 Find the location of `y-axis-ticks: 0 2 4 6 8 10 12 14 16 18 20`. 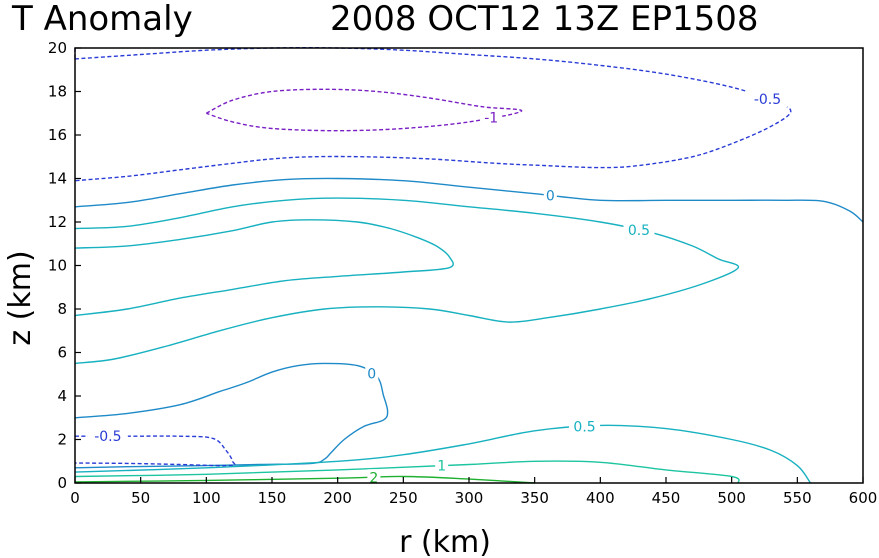

y-axis-ticks: 0 2 4 6 8 10 12 14 16 18 20 is located at coordinates (64, 265).